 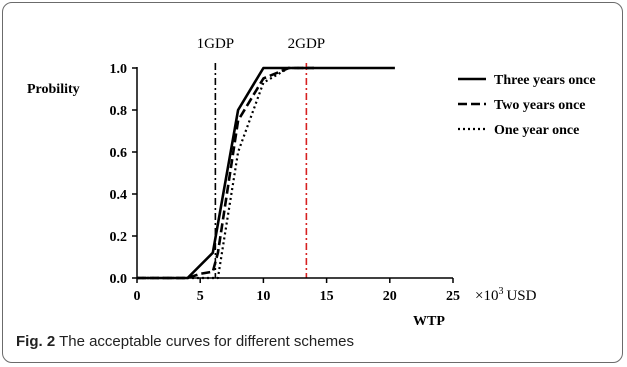 I want to click on x-tick-label: 0, so click(x=137, y=296).